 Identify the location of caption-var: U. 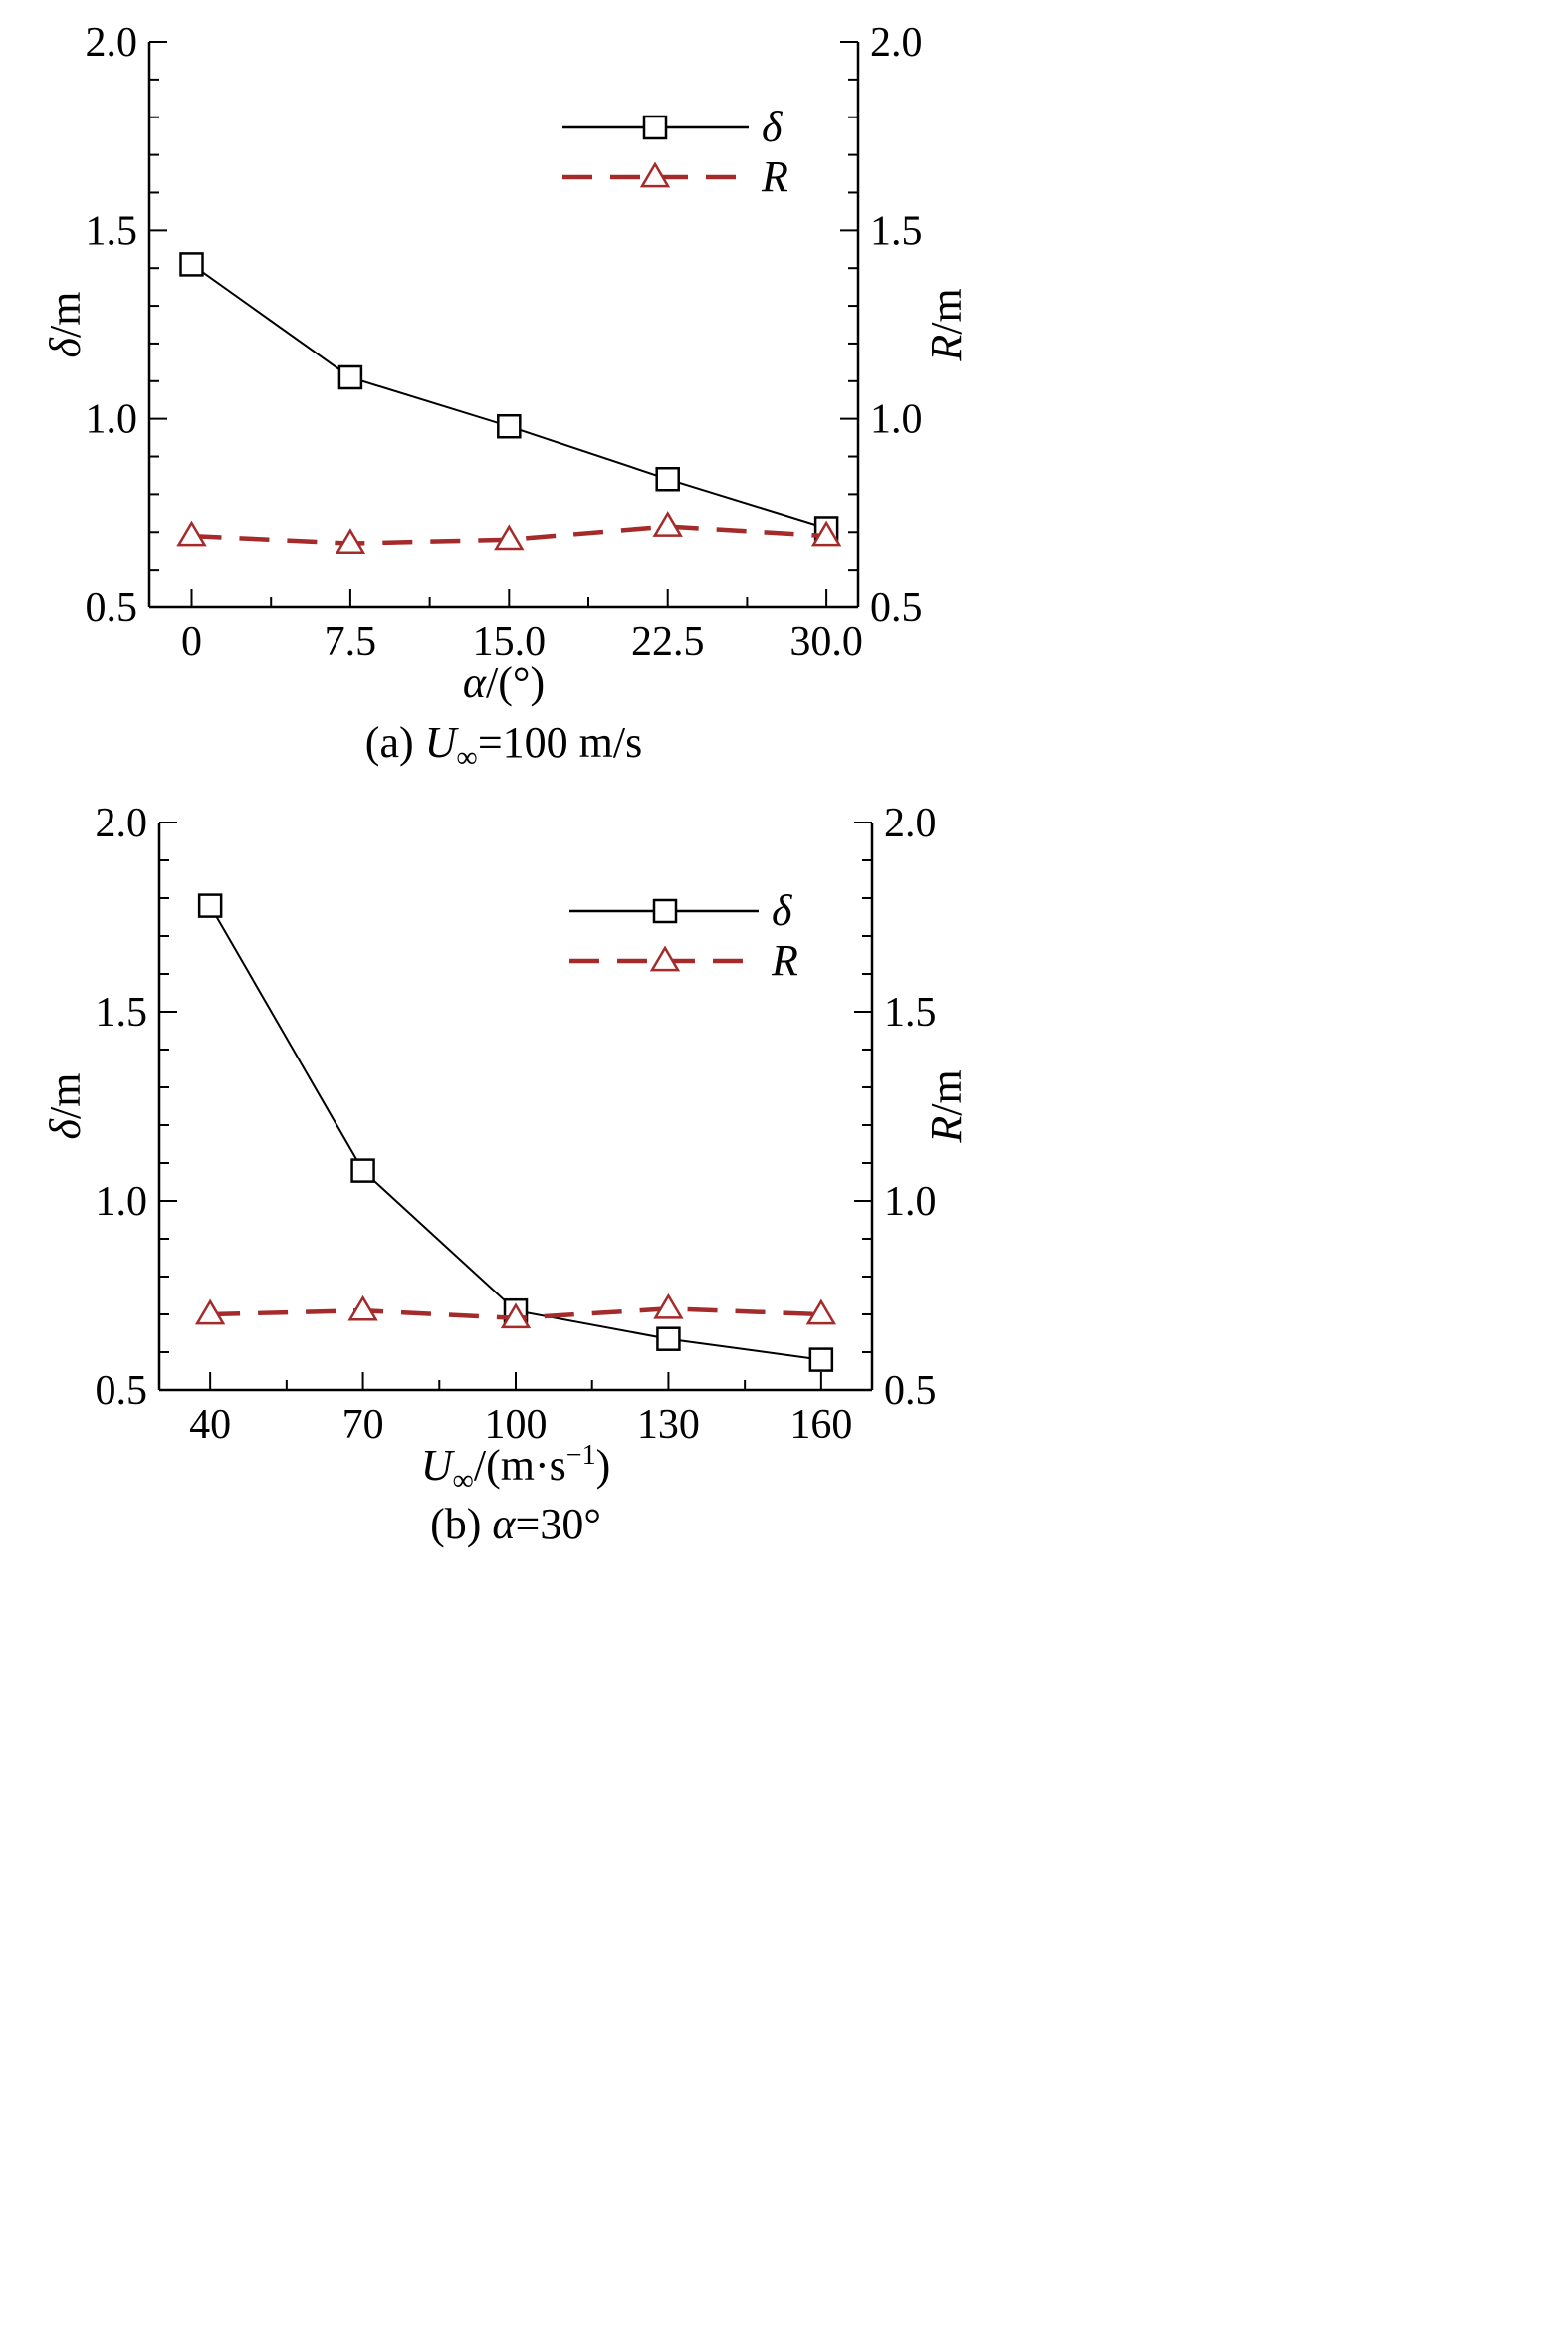
(442, 742).